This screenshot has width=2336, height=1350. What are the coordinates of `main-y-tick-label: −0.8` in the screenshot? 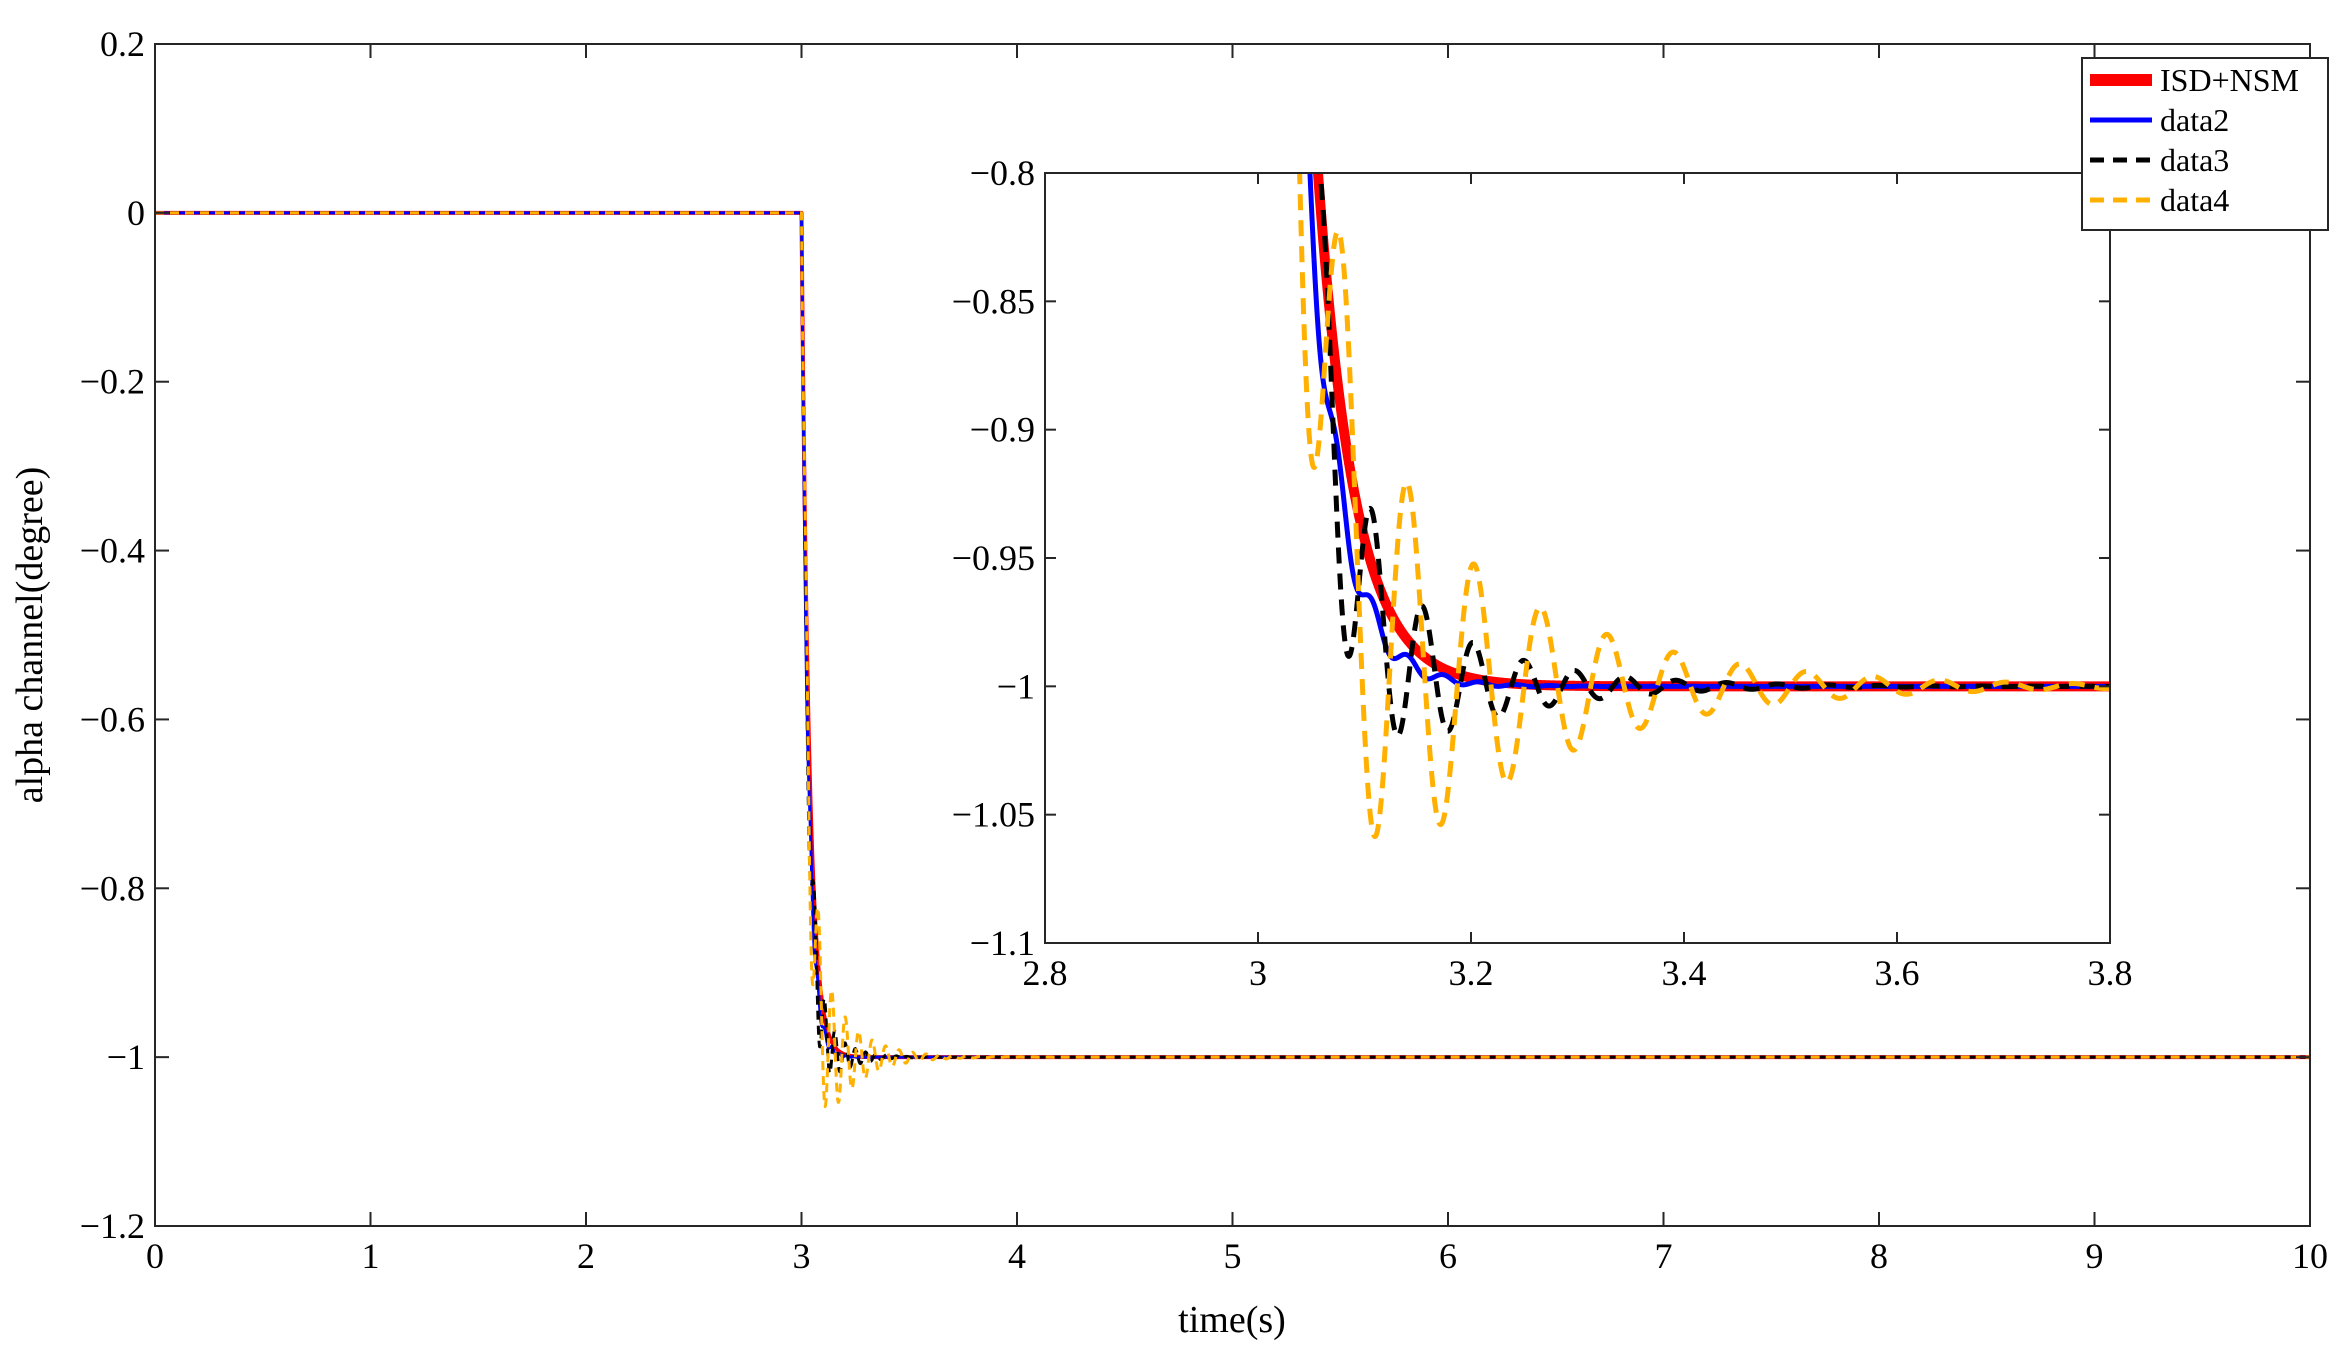 It's located at (112, 888).